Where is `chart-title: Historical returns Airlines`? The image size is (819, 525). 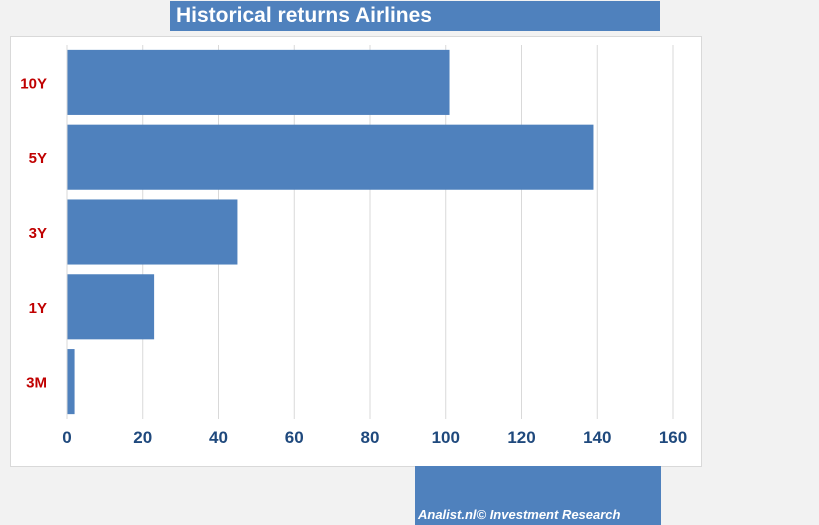
chart-title: Historical returns Airlines is located at coordinates (304, 15).